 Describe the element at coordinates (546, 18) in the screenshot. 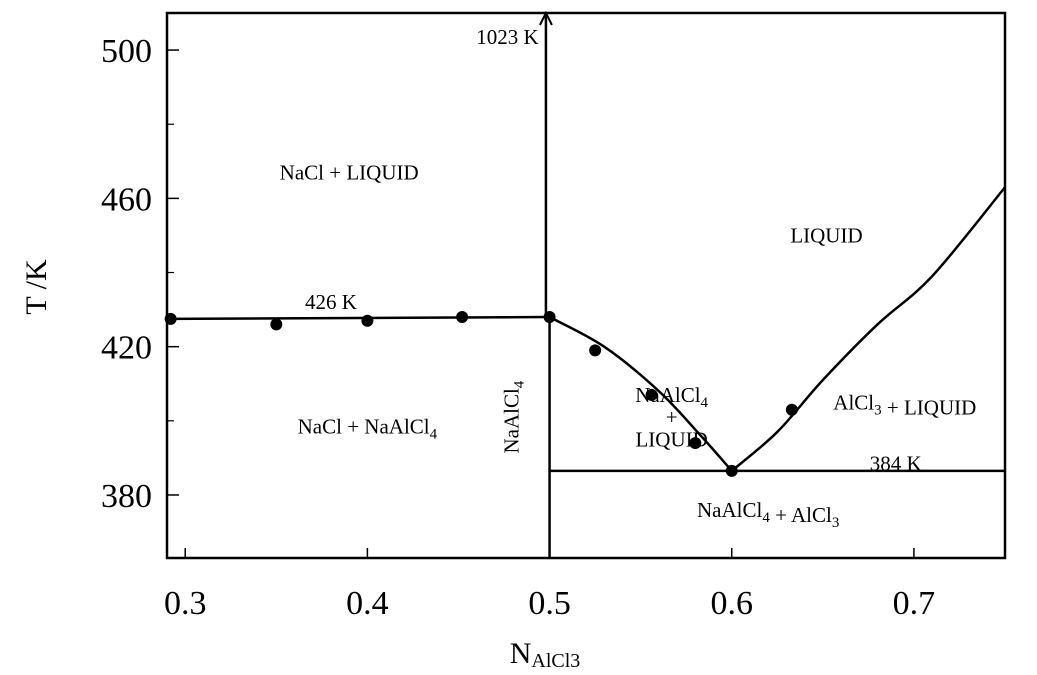

I see `arrow-head` at that location.